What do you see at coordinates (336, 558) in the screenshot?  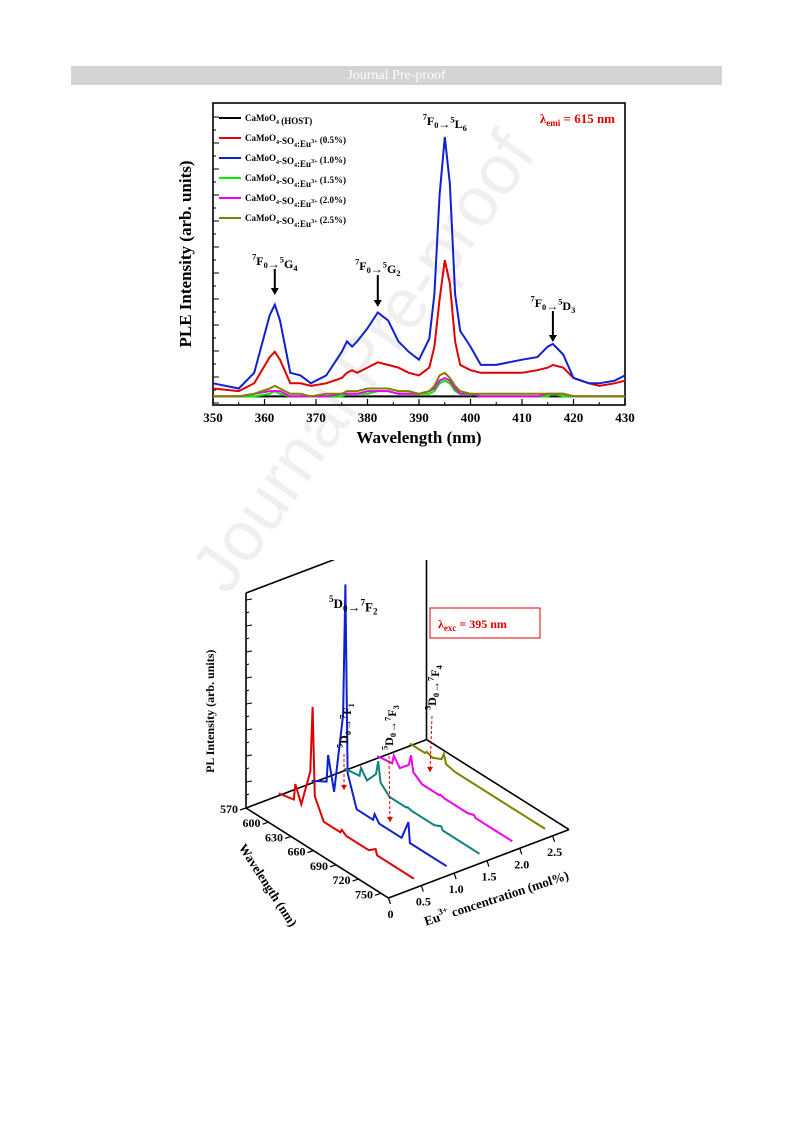 I see `pl-axis-edge` at bounding box center [336, 558].